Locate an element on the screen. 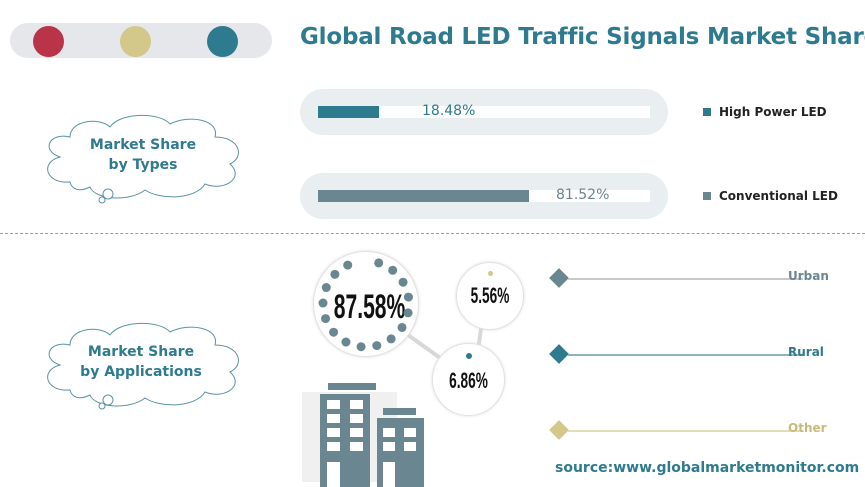 The image size is (865, 487). legend-label: Conventional LED is located at coordinates (778, 196).